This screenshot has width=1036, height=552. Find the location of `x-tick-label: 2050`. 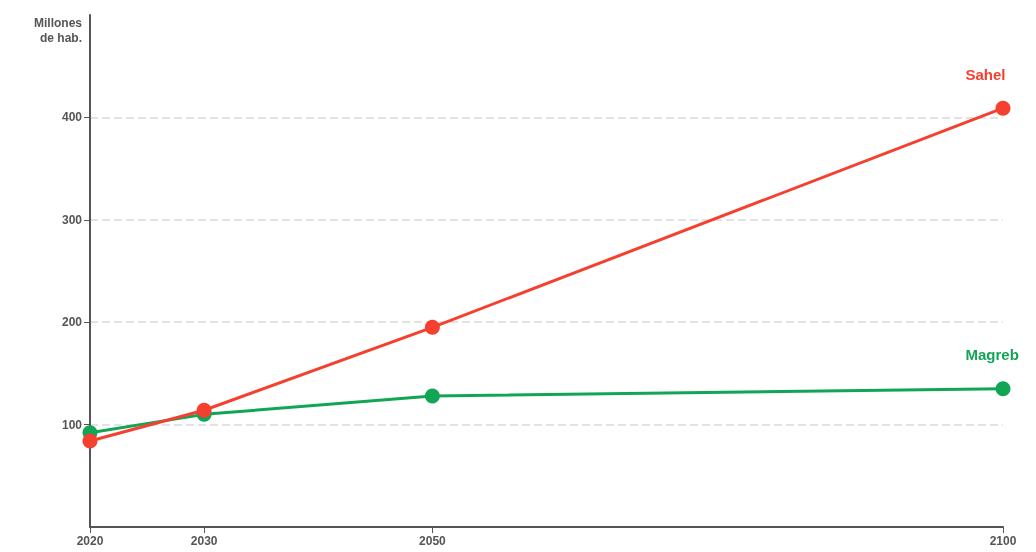

x-tick-label: 2050 is located at coordinates (433, 541).